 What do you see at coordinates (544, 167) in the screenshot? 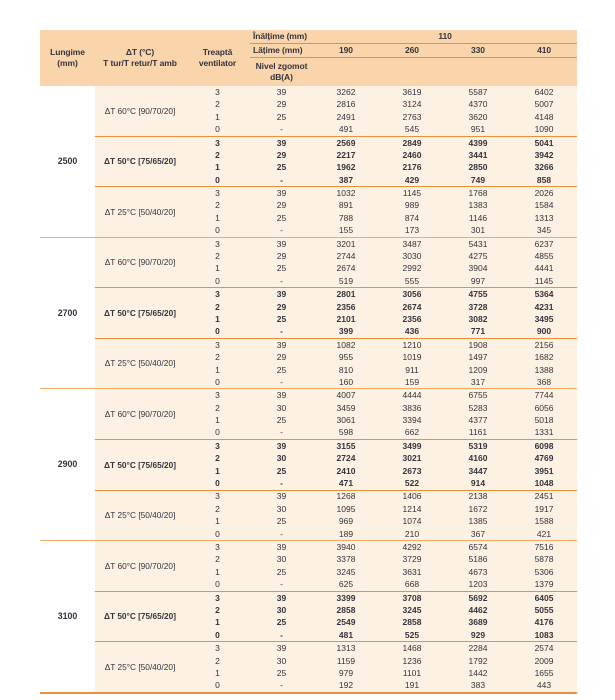
I see `value-cell: 3266` at bounding box center [544, 167].